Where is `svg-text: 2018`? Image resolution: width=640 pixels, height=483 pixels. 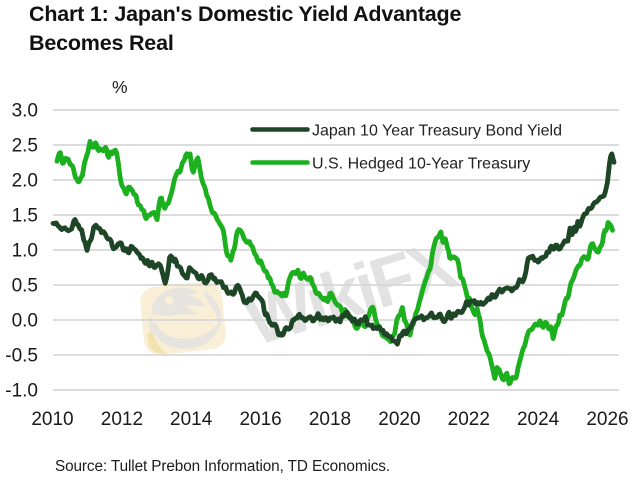 svg-text: 2018 is located at coordinates (330, 419).